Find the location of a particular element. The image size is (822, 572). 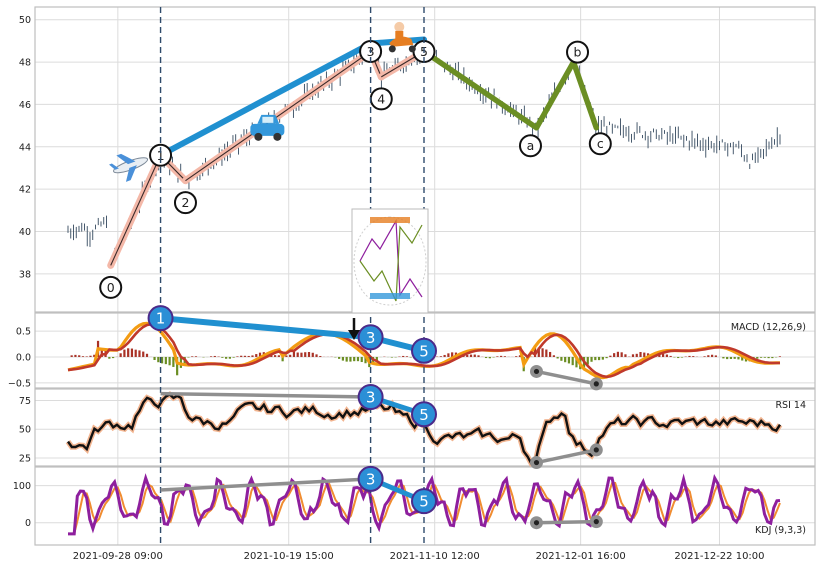

wave-label: 2 is located at coordinates (186, 202).